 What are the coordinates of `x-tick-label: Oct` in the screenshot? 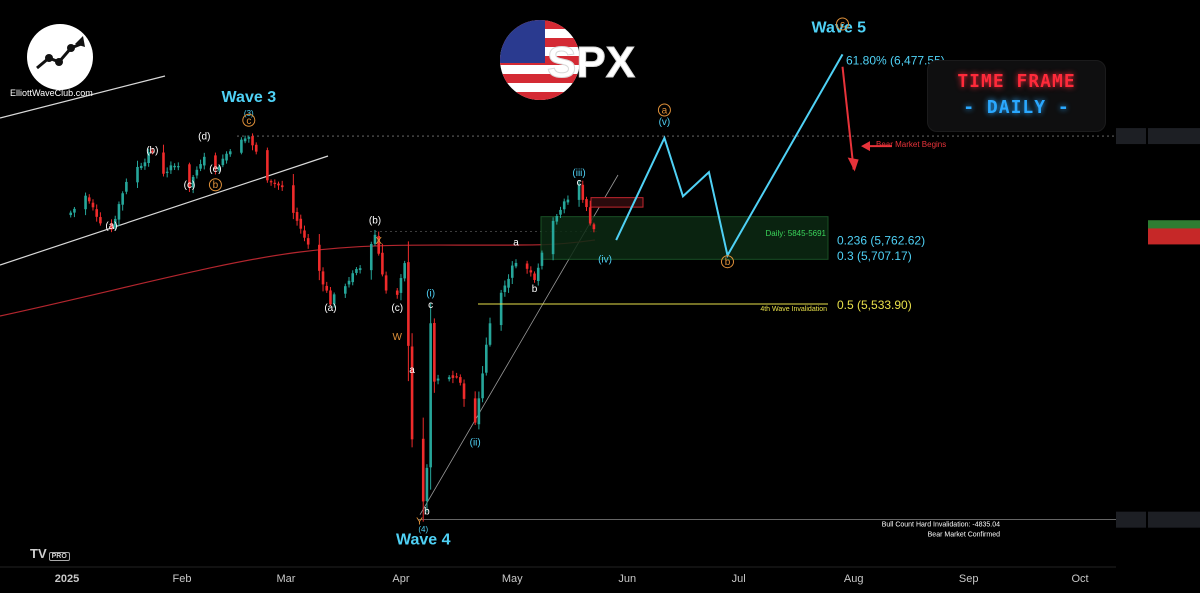 It's located at (1079, 579).